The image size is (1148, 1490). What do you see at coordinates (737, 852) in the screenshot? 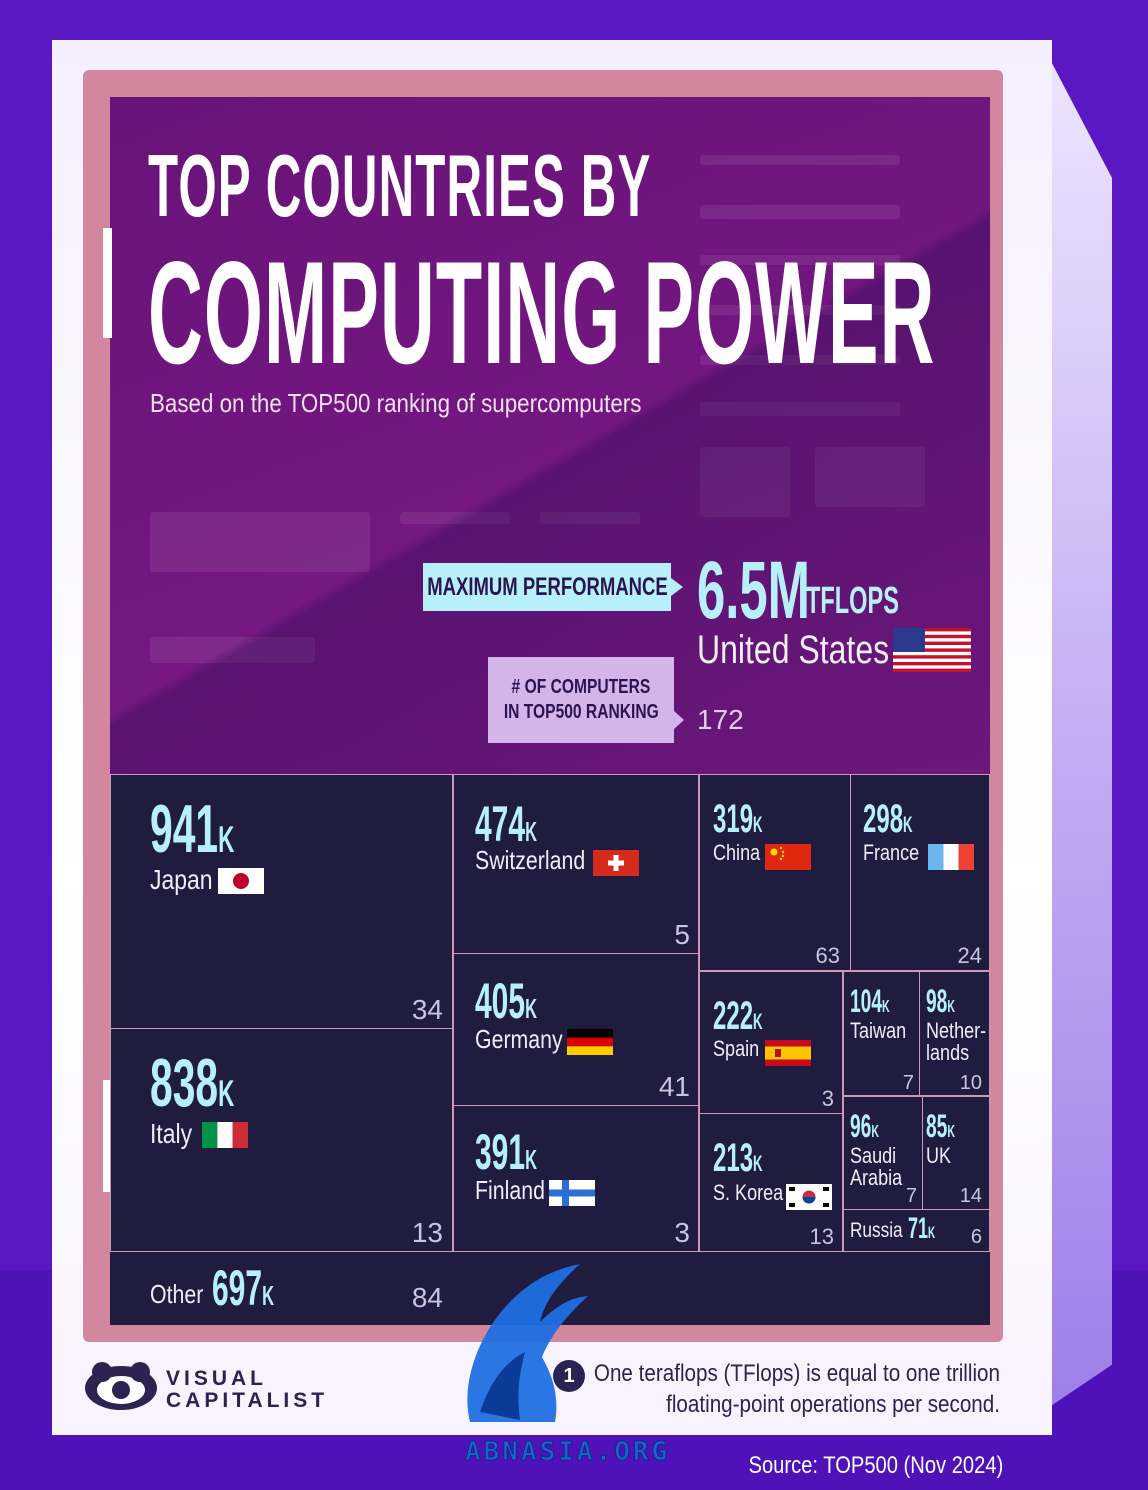
I see `country-label: China` at bounding box center [737, 852].